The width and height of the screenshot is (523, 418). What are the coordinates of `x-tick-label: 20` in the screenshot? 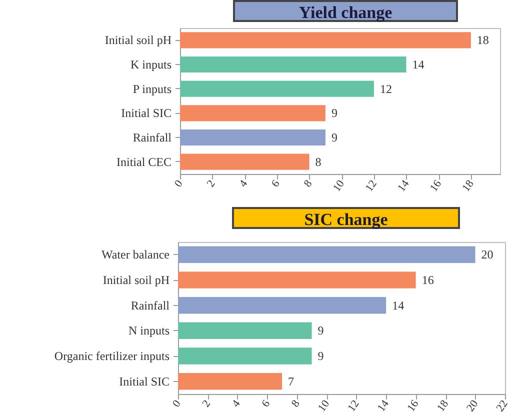 It's located at (472, 406).